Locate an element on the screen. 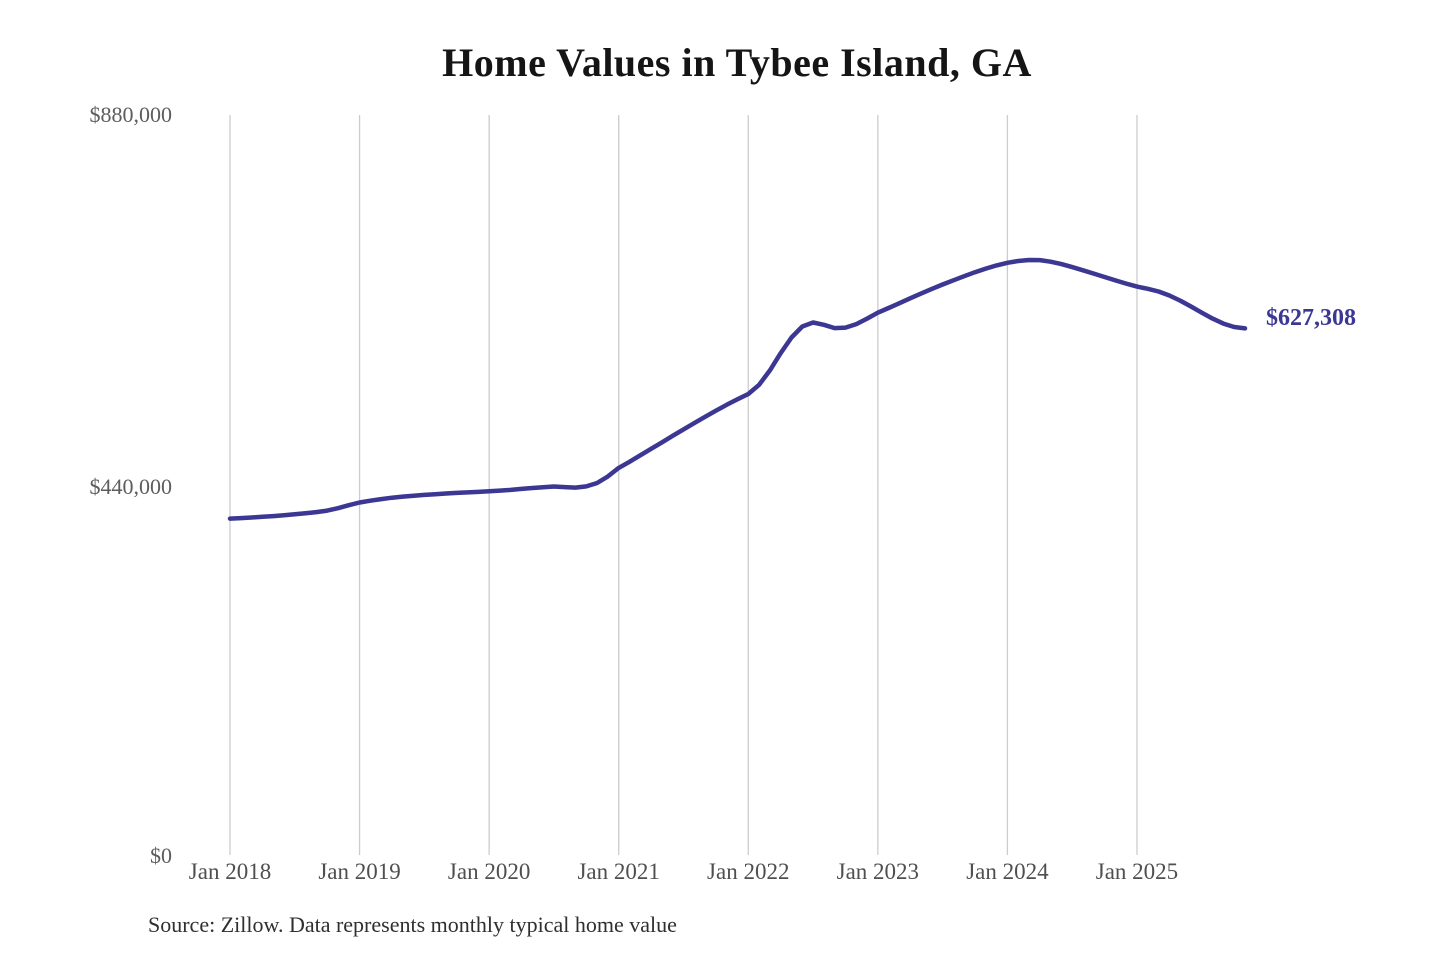 The height and width of the screenshot is (960, 1440). x-axis-tick-label: Jan 2018 is located at coordinates (230, 871).